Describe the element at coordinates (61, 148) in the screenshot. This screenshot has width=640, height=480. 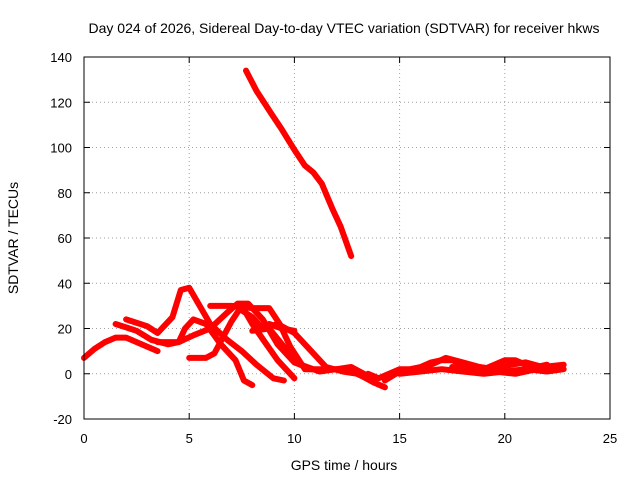
I see `y-tick-label: 100` at that location.